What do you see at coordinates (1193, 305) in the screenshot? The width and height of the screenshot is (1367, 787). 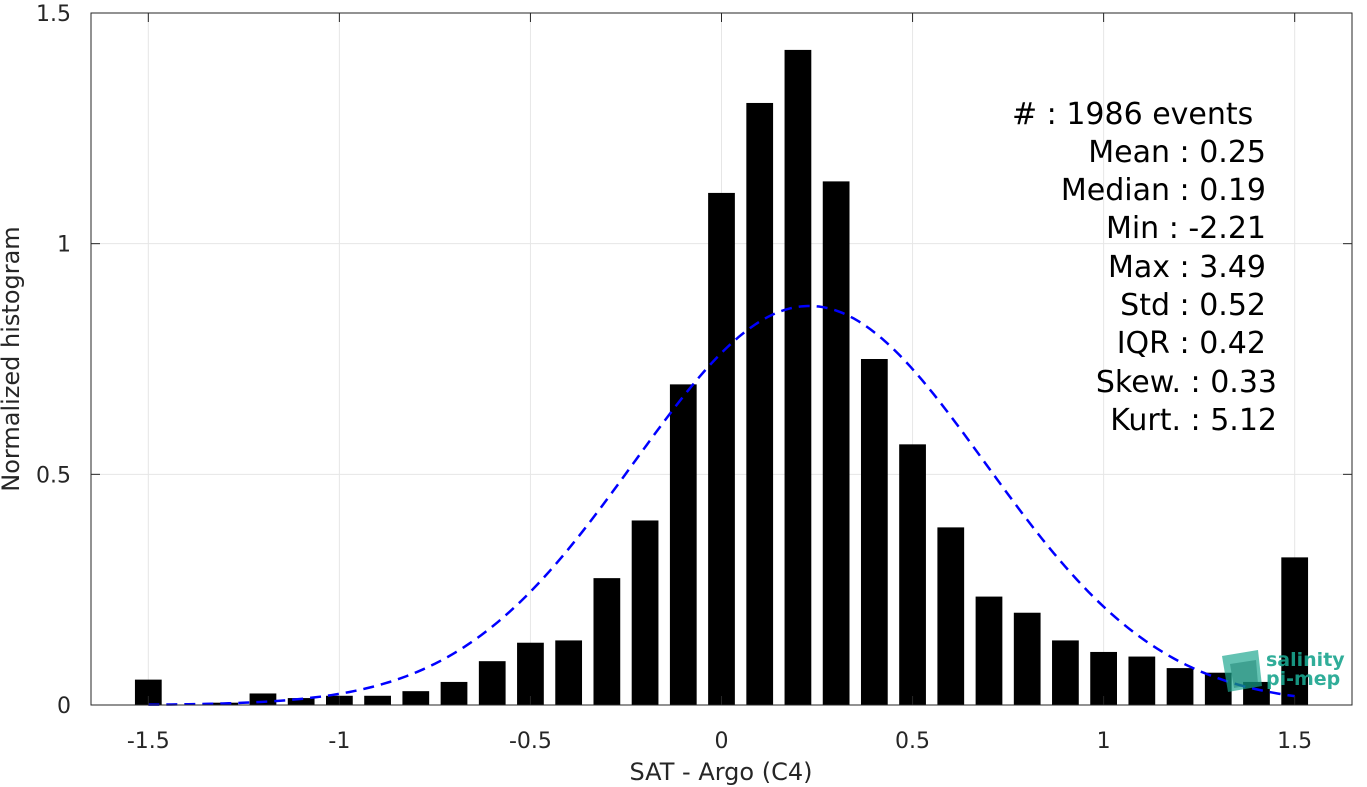 I see `stat-std: Std : 0.52` at bounding box center [1193, 305].